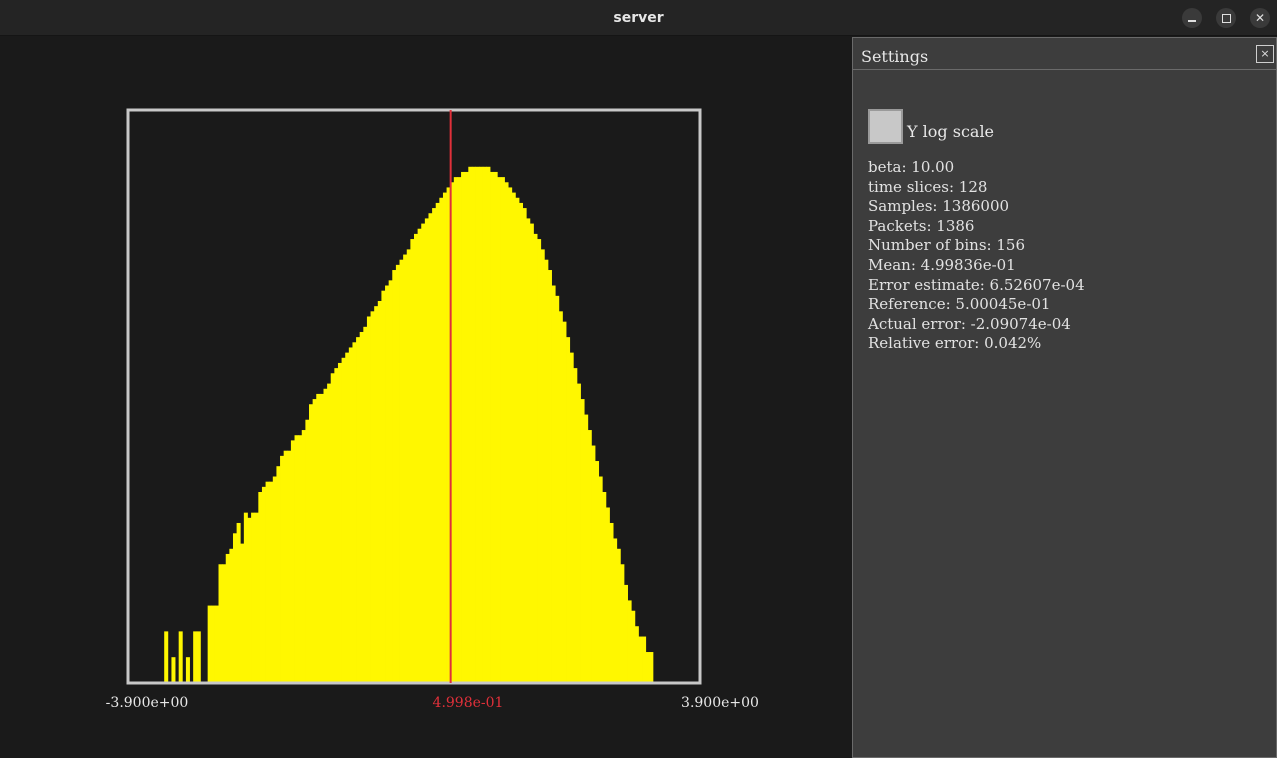  I want to click on close-icon: ✕, so click(1260, 18).